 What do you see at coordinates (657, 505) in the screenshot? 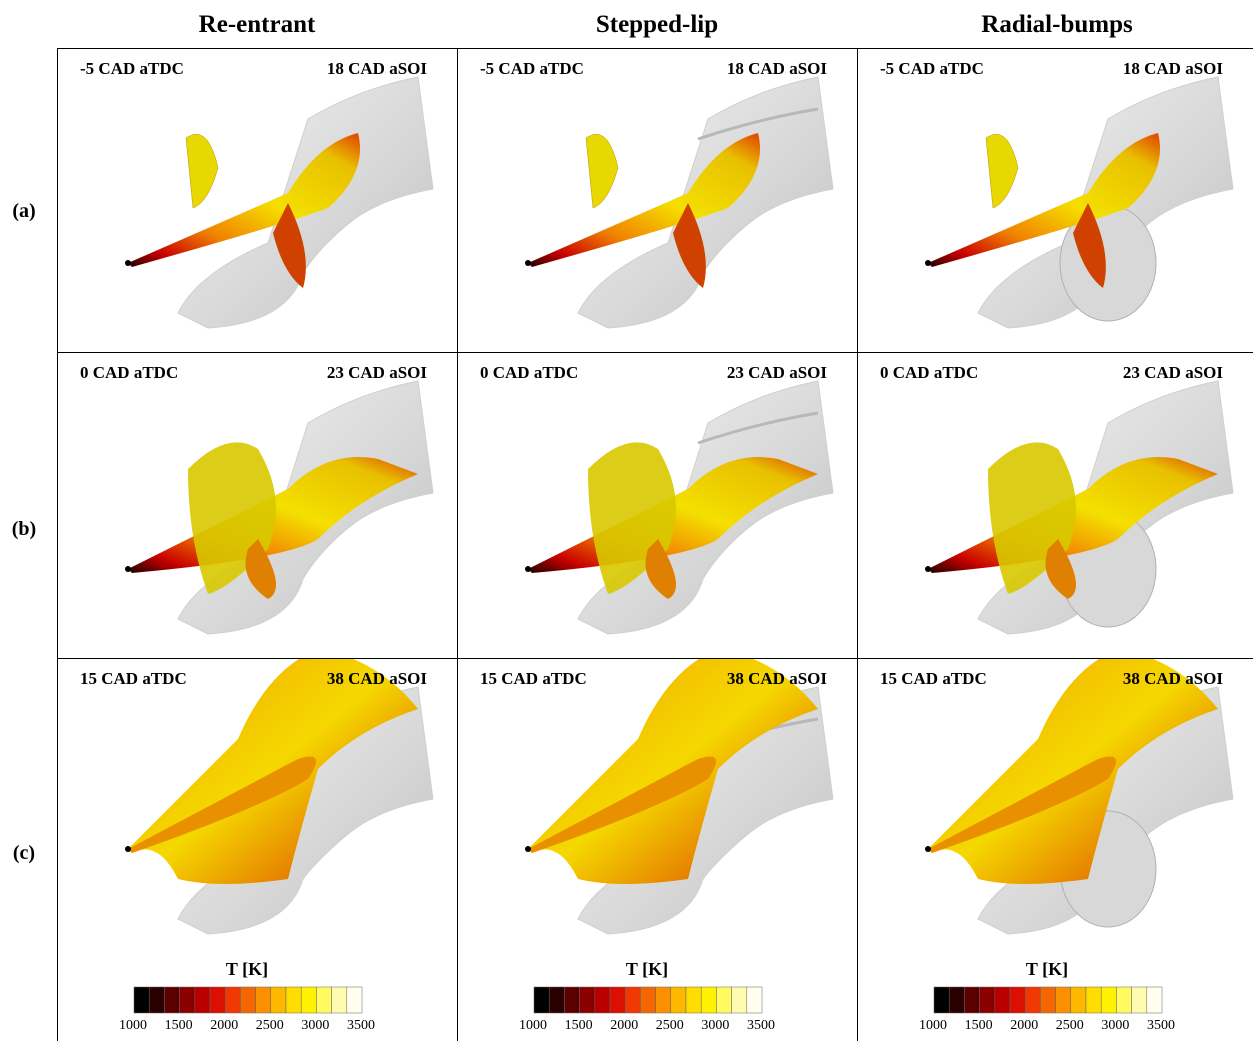
I see `panel-stepped-lip-b: 0 CAD aTDC 23 CAD aSOI` at bounding box center [657, 505].